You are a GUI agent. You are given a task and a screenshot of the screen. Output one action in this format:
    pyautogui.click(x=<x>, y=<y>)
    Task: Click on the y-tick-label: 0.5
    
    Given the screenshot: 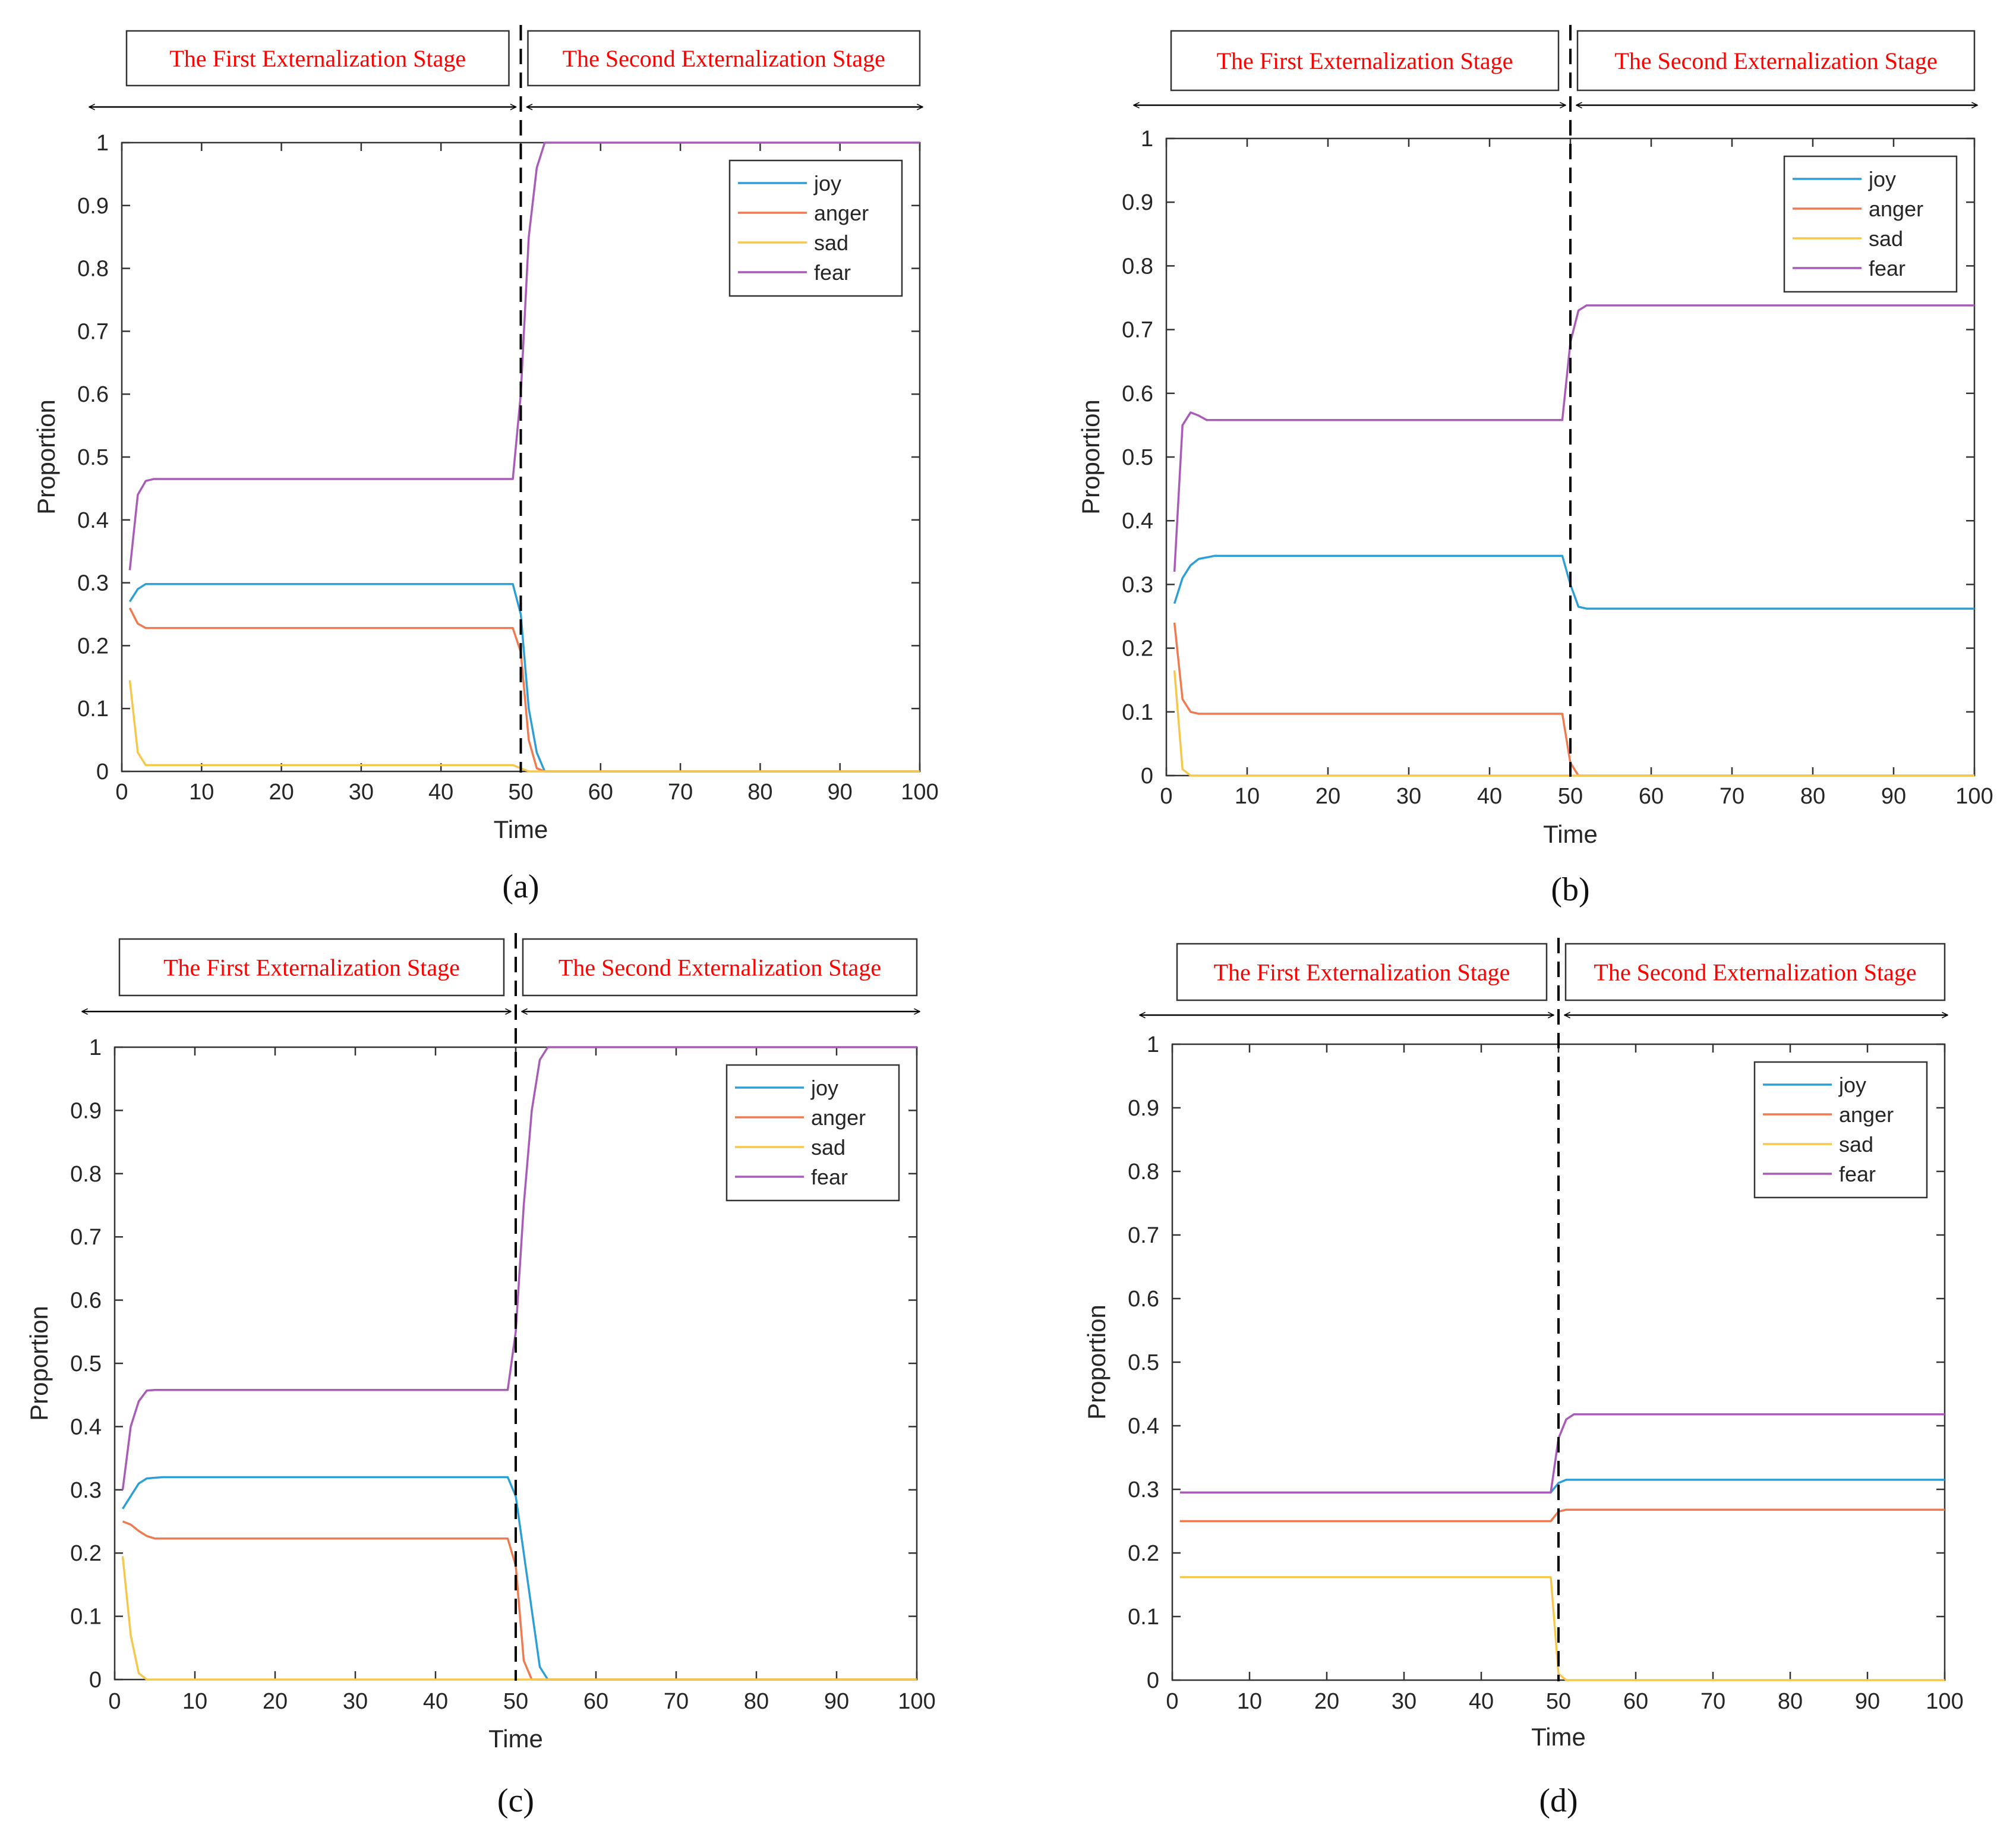 What is the action you would take?
    pyautogui.click(x=1143, y=1362)
    